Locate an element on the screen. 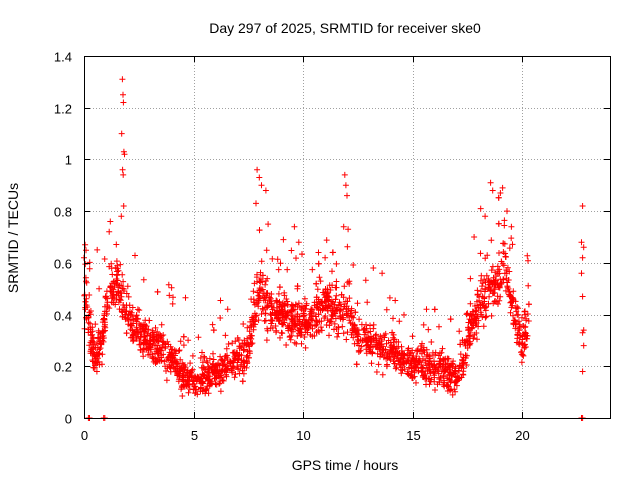 The image size is (640, 480). y-tick-label: 0.8 is located at coordinates (63, 212).